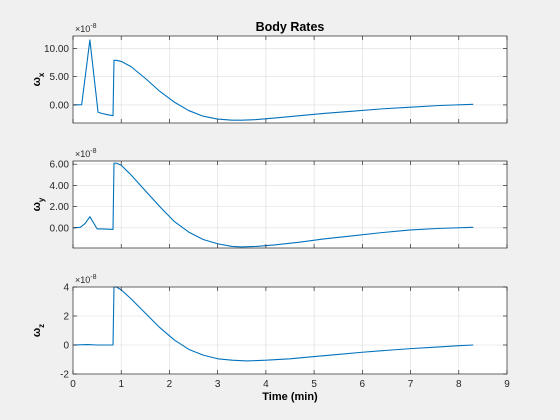 The image size is (560, 420). Describe the element at coordinates (66, 288) in the screenshot. I see `y-tick-label: 4` at that location.